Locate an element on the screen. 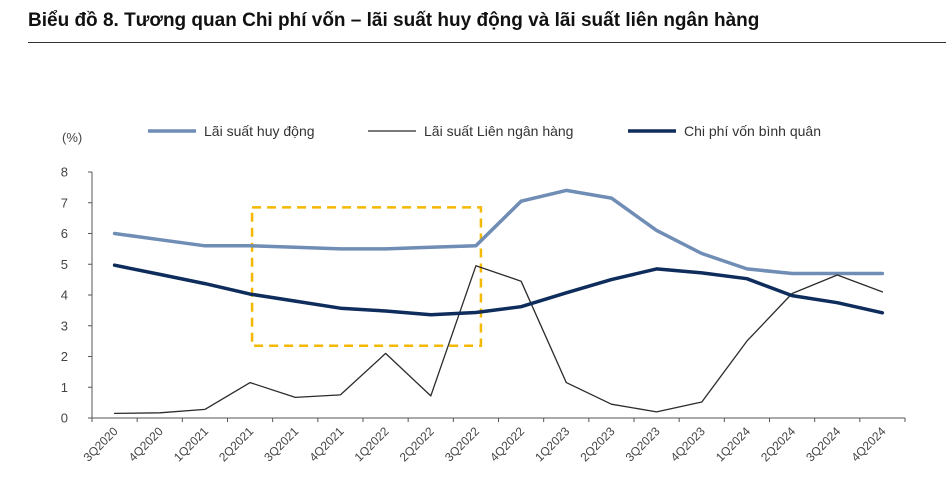 This screenshot has width=952, height=488. x-tick-label: 3Q2023 is located at coordinates (643, 444).